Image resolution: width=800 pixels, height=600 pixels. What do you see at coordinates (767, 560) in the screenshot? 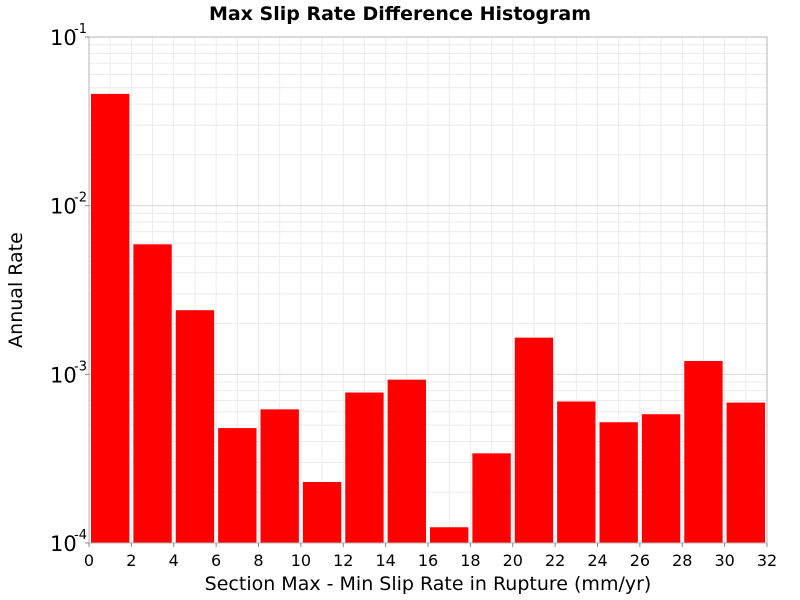
I see `x-tick-label: 32` at bounding box center [767, 560].